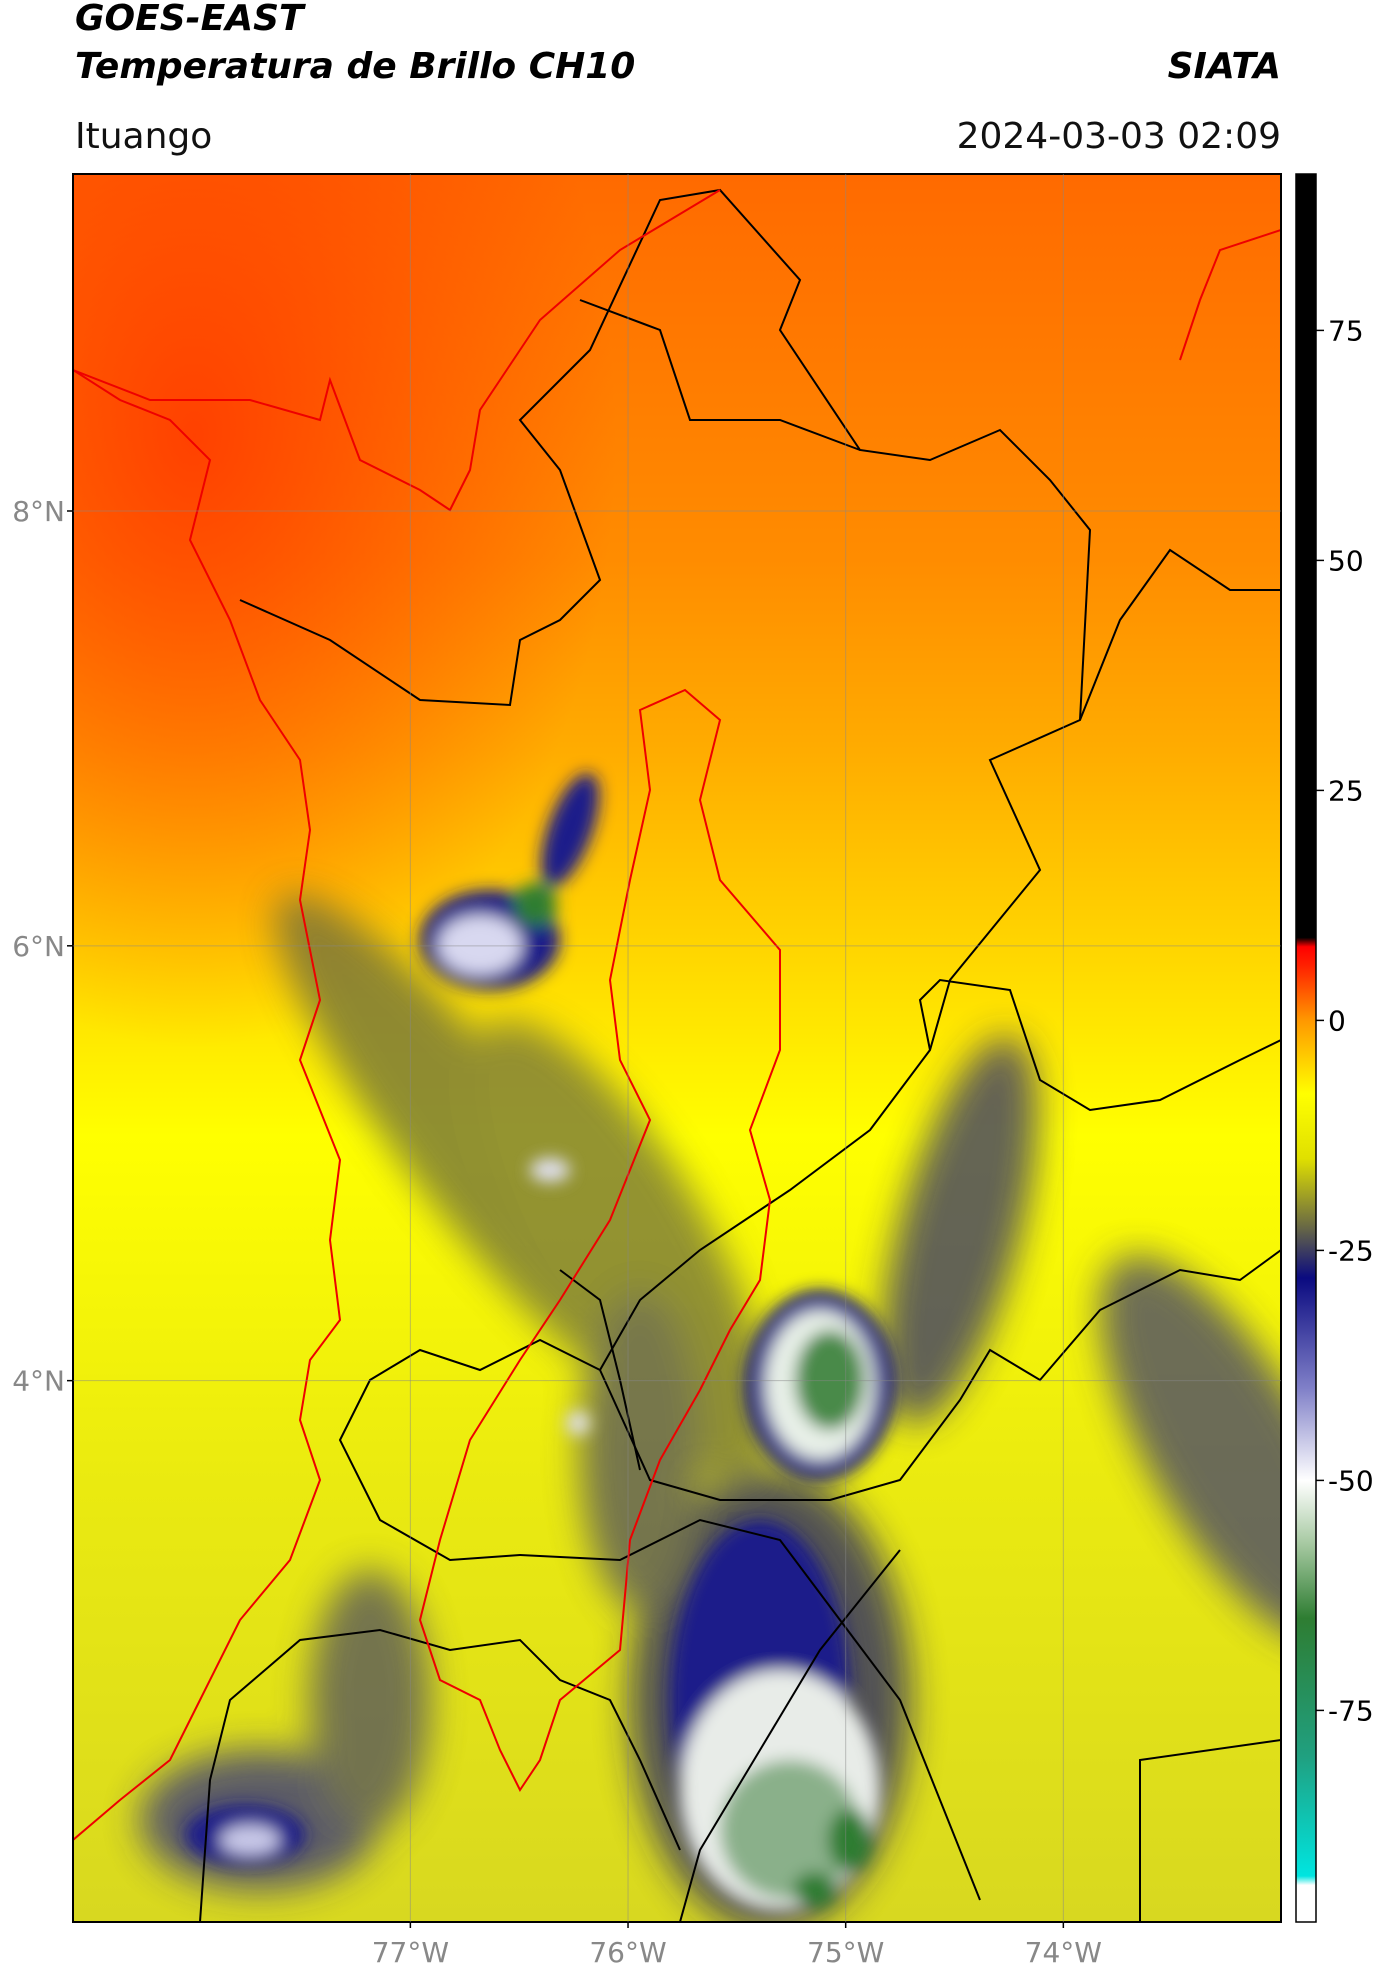  I want to click on colorbar-tick-label: 0, so click(1337, 1020).